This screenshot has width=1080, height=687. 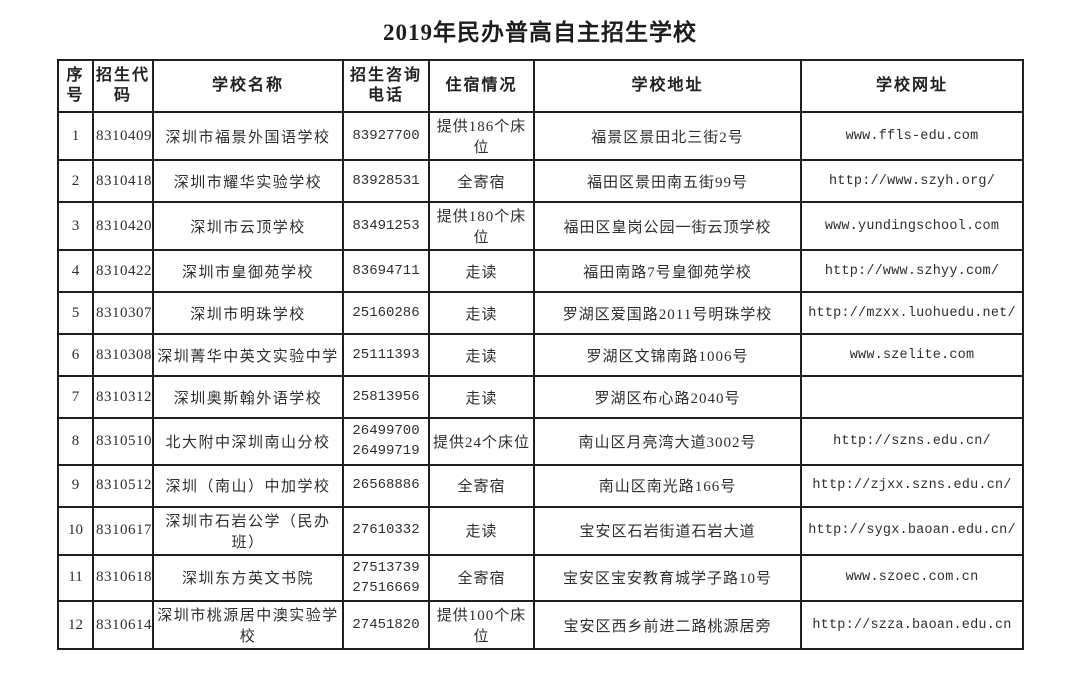 I want to click on cell-row-number: 11, so click(x=75, y=578).